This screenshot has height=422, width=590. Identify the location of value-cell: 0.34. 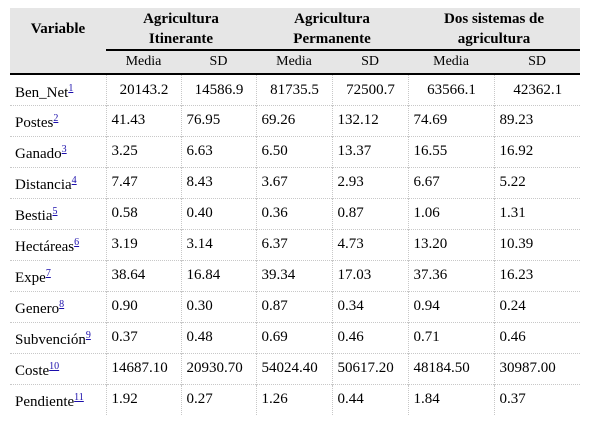
(370, 306).